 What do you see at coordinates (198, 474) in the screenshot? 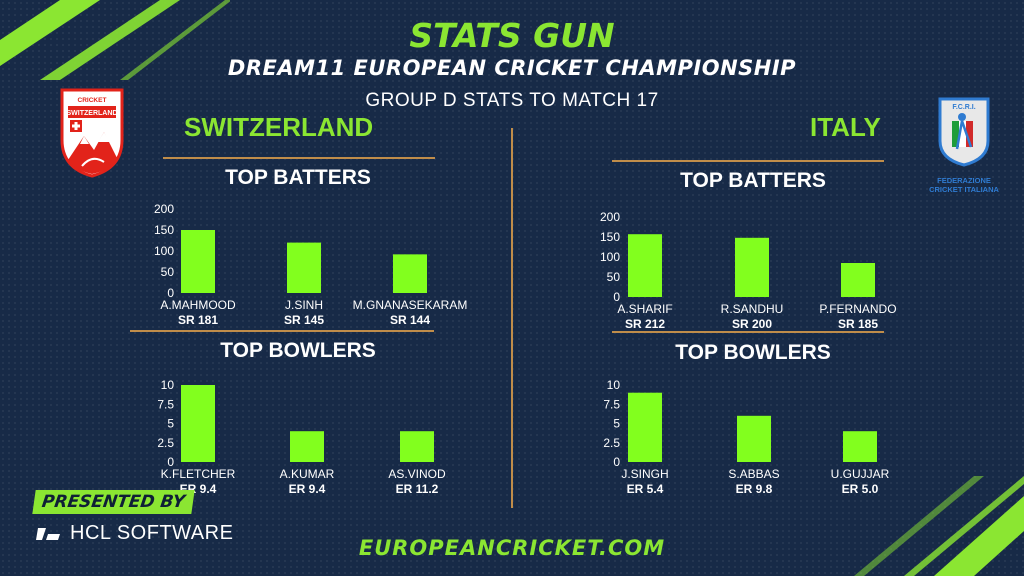
I see `x-category-label: K.FLETCHER` at bounding box center [198, 474].